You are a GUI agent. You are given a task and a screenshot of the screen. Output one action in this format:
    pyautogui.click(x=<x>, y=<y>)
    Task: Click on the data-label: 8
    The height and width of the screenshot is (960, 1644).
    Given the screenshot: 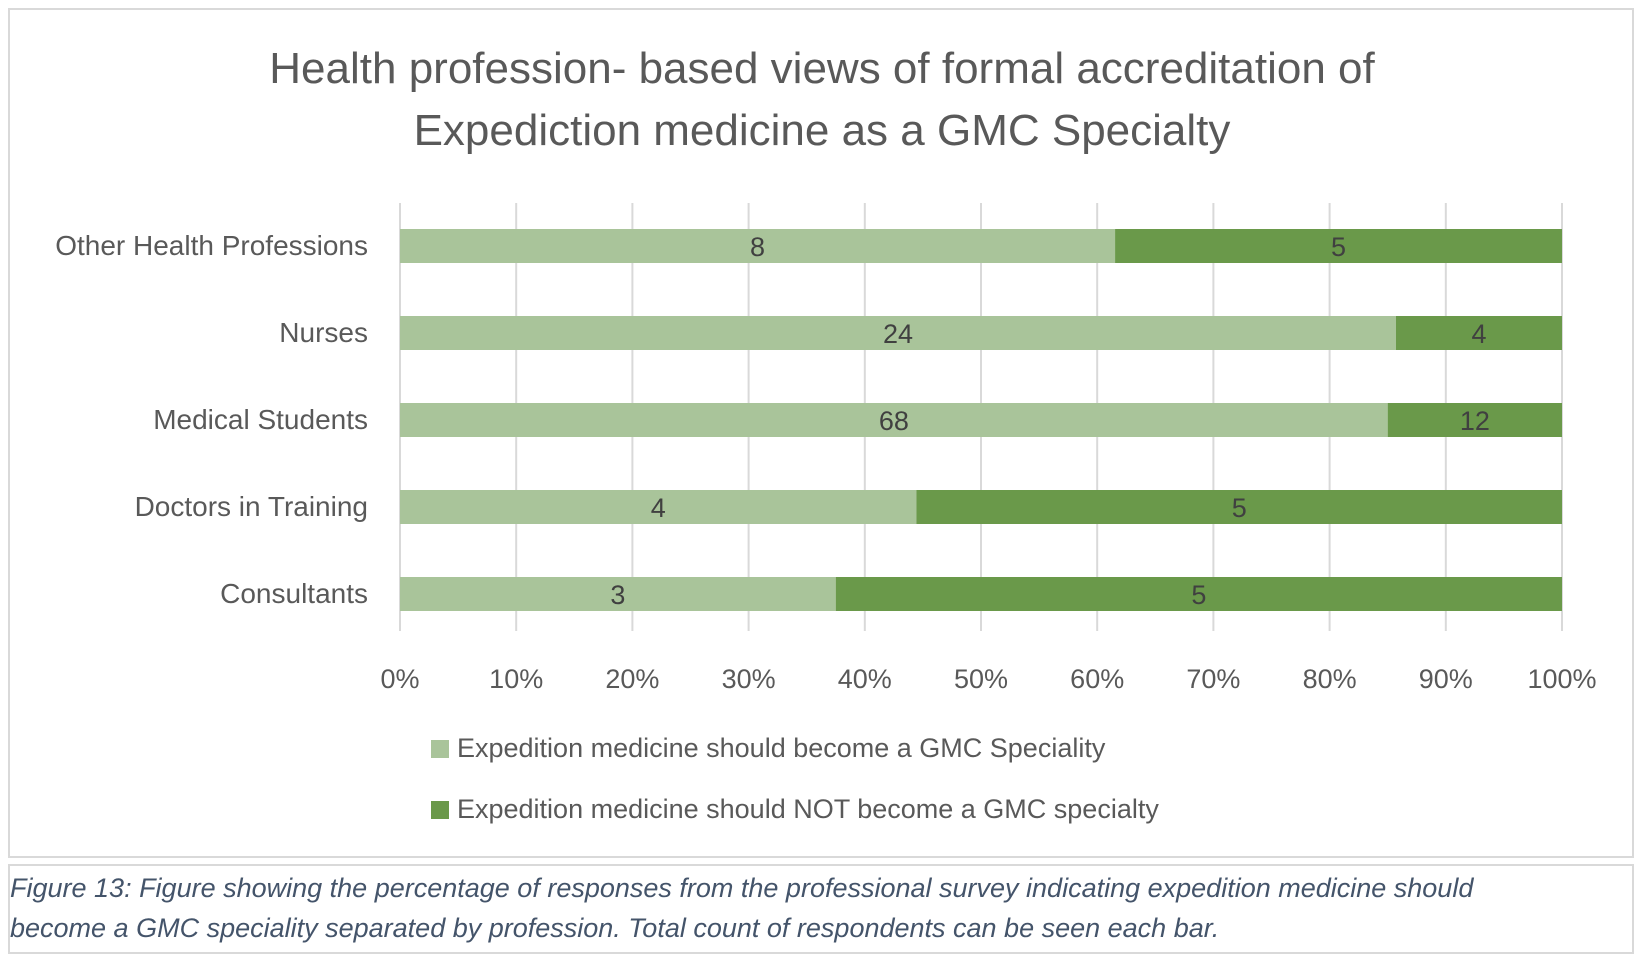 What is the action you would take?
    pyautogui.click(x=757, y=247)
    